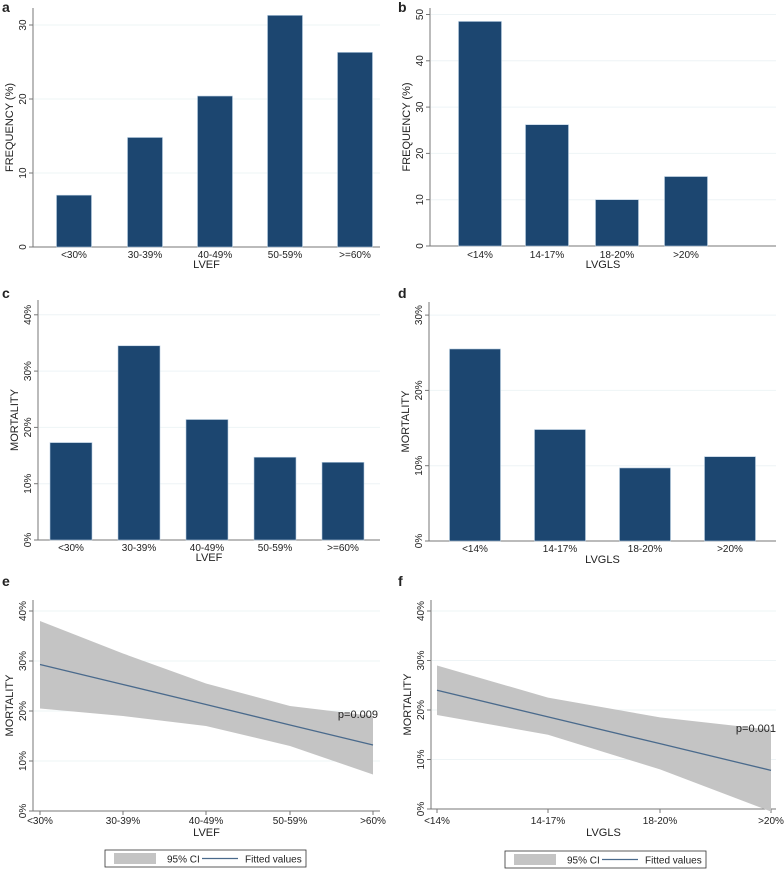 This screenshot has width=784, height=875. What do you see at coordinates (420, 15) in the screenshot?
I see `y-tick-label: 50` at bounding box center [420, 15].